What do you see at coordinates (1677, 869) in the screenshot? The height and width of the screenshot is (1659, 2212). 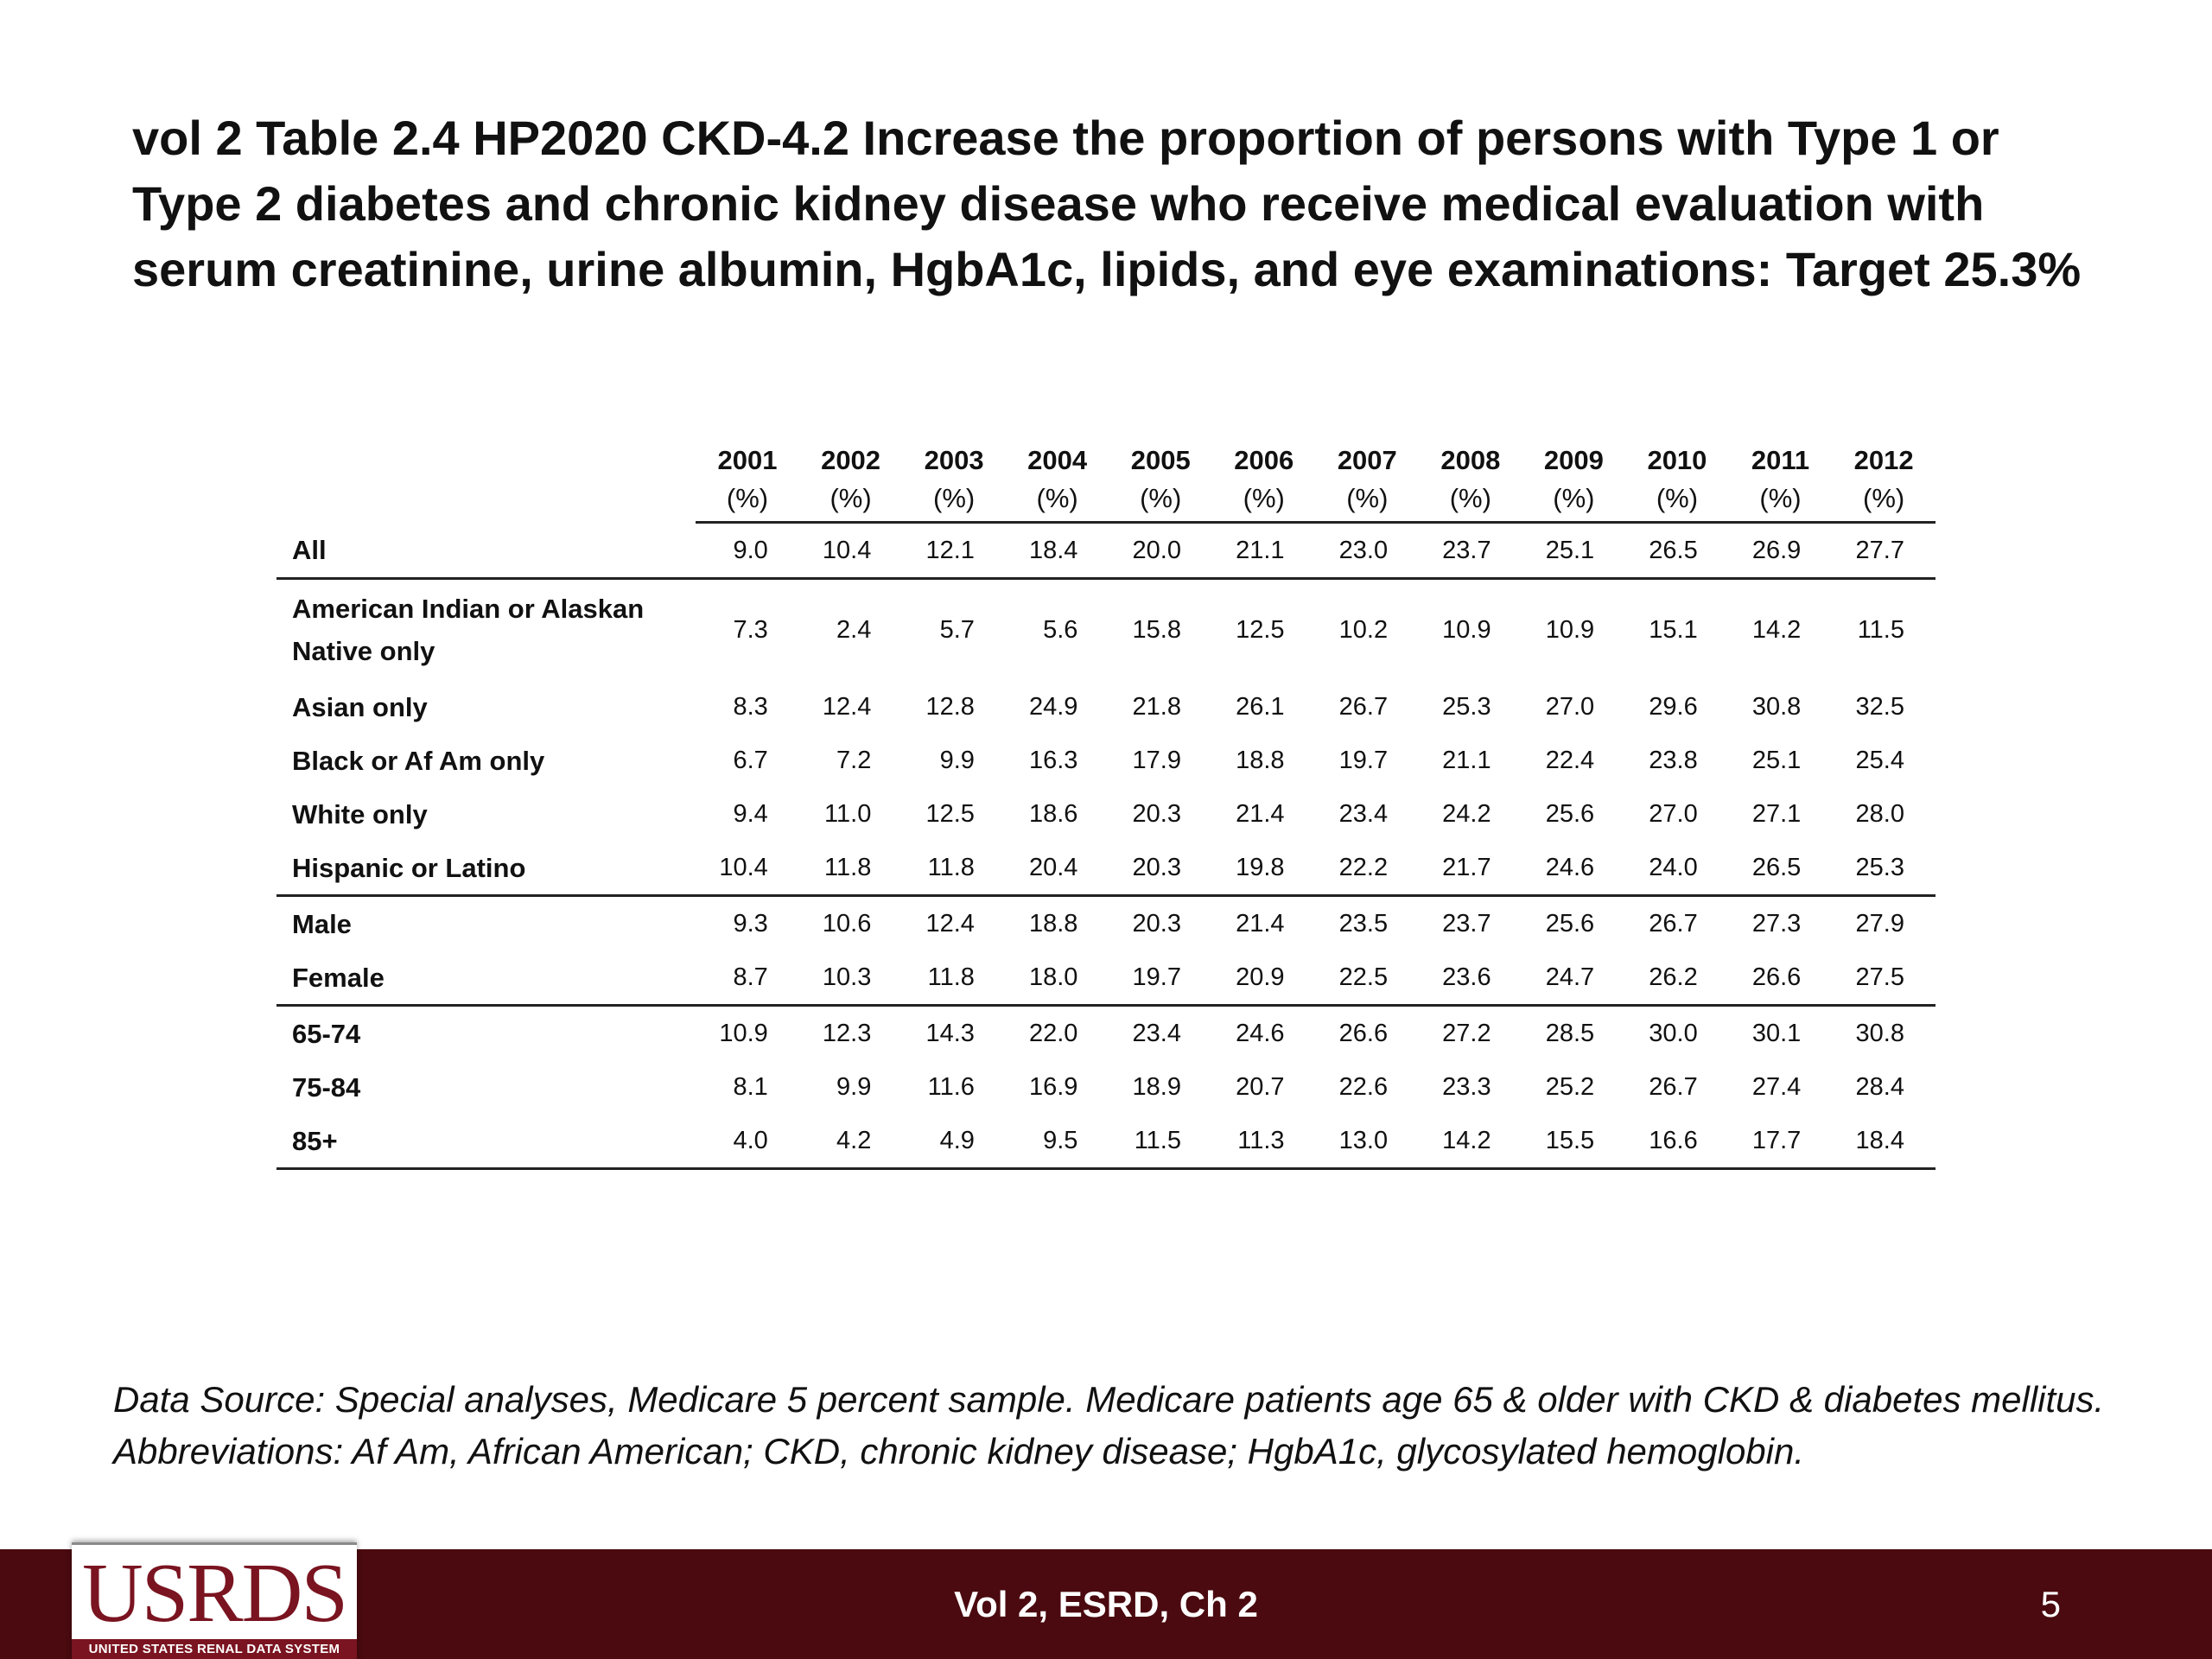 I see `table-cell: 24.0` at bounding box center [1677, 869].